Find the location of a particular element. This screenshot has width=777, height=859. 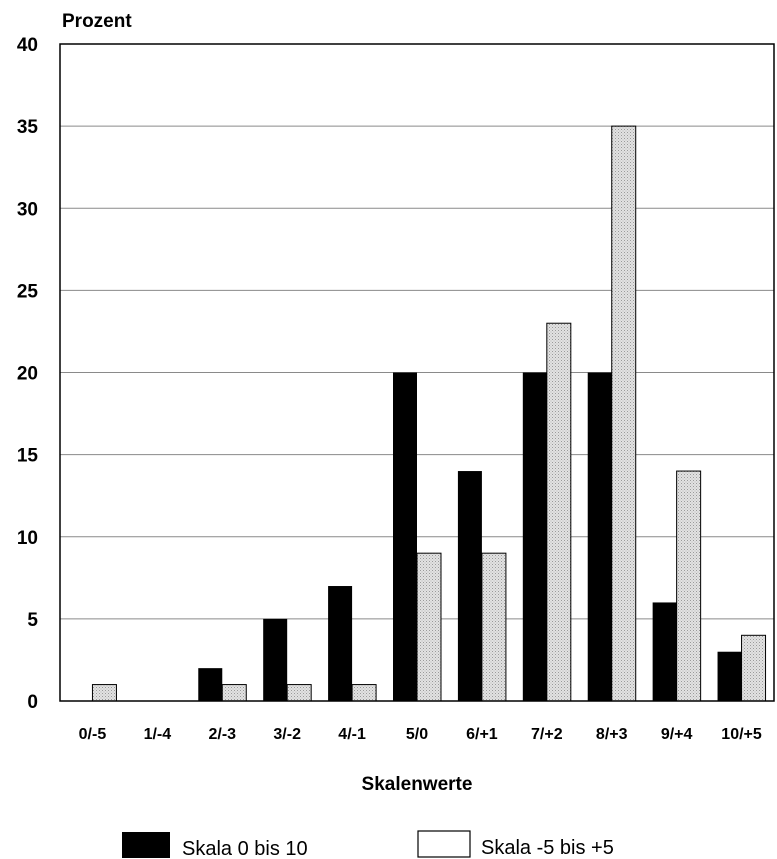

x-tick-label: 6/+1 is located at coordinates (482, 734).